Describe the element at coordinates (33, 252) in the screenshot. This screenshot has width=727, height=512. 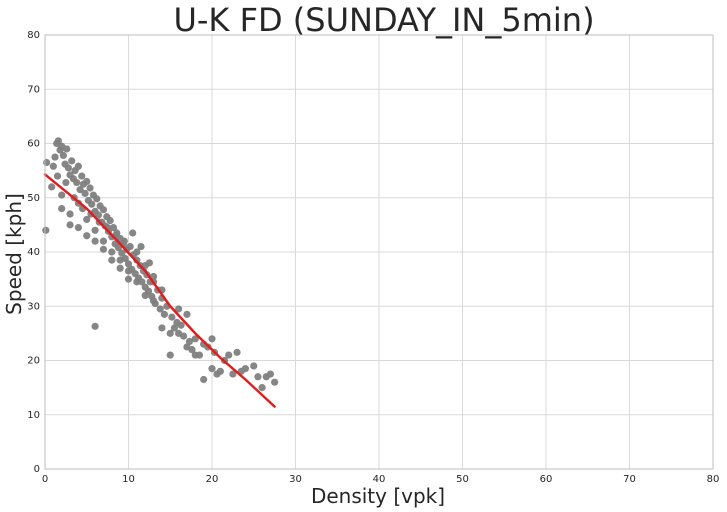
I see `y-tick-label-4: 40` at that location.